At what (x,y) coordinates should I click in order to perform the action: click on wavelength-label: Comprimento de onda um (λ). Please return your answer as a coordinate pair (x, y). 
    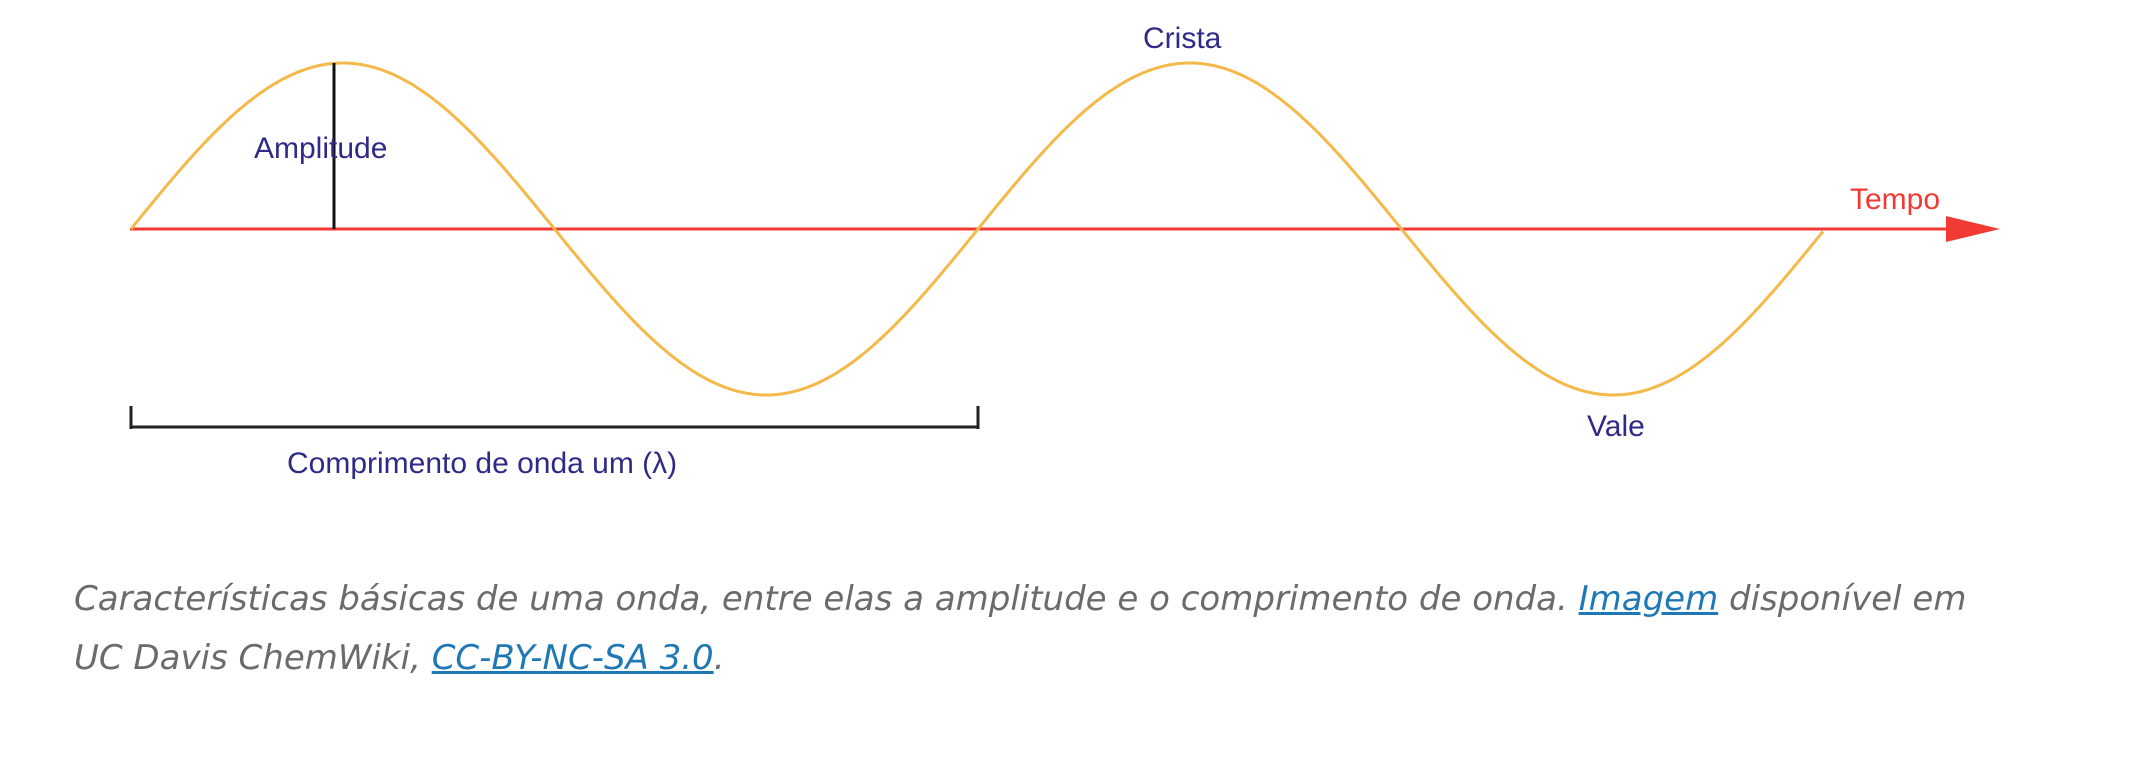
    Looking at the image, I should click on (482, 463).